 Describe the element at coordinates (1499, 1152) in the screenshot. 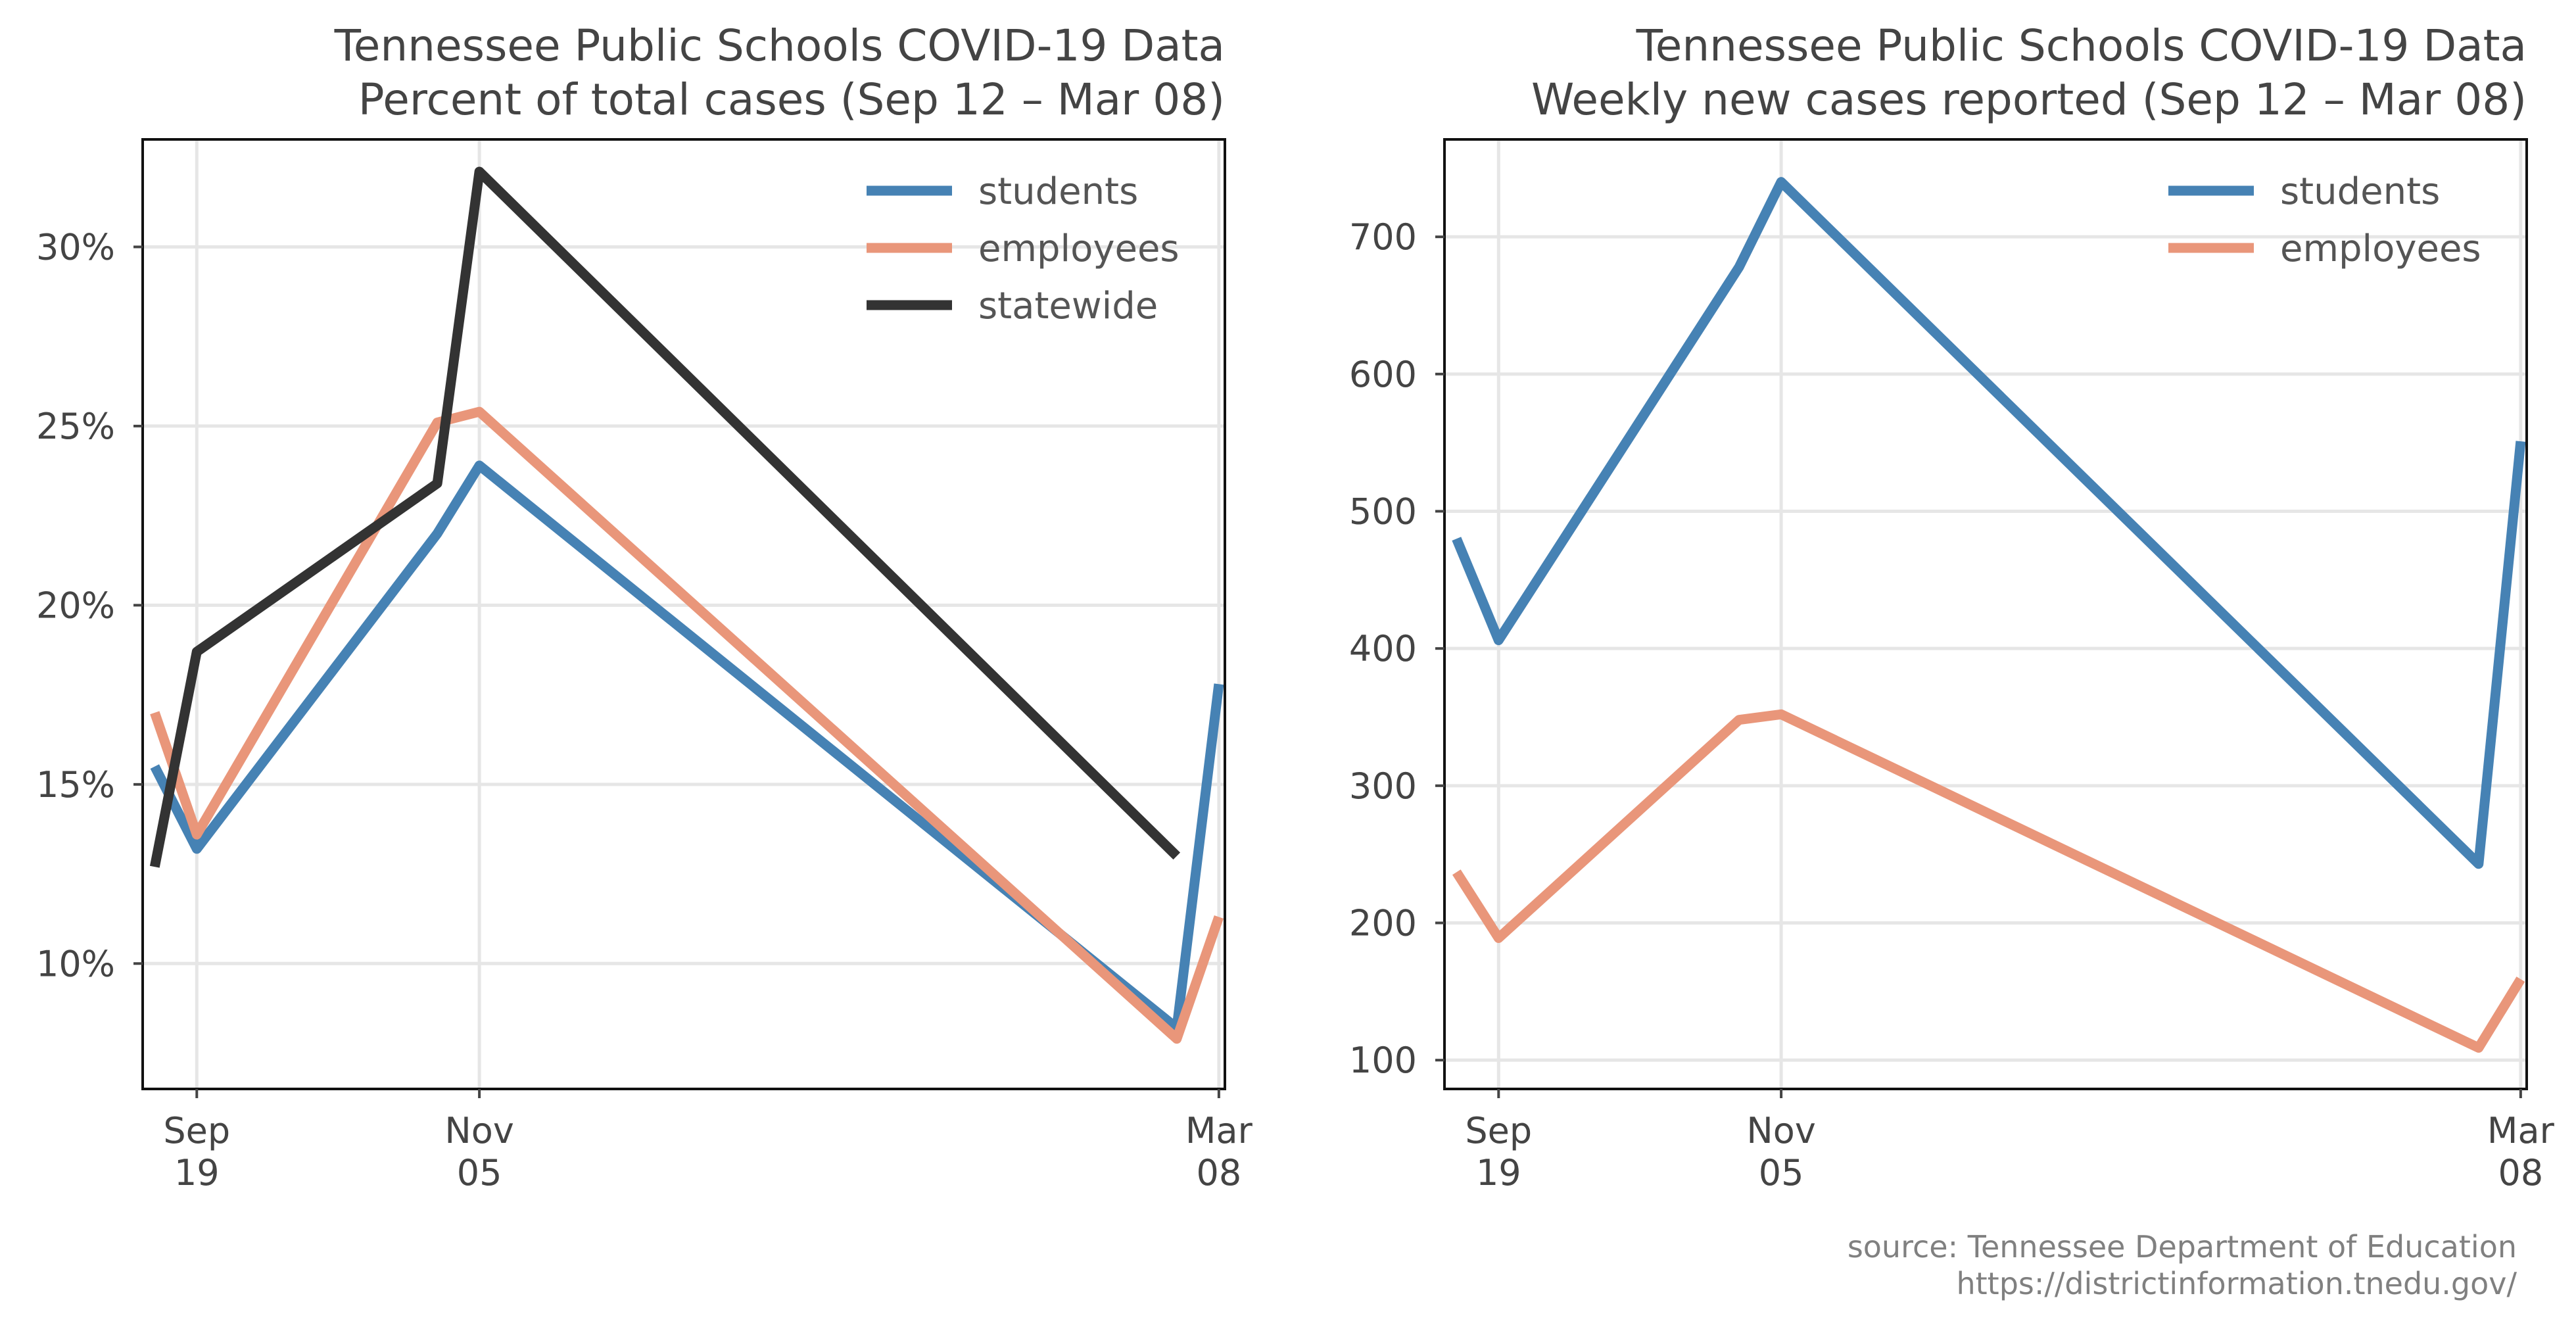

I see `weekly-cases-chart-xtick-label-sep: Sep 19` at that location.